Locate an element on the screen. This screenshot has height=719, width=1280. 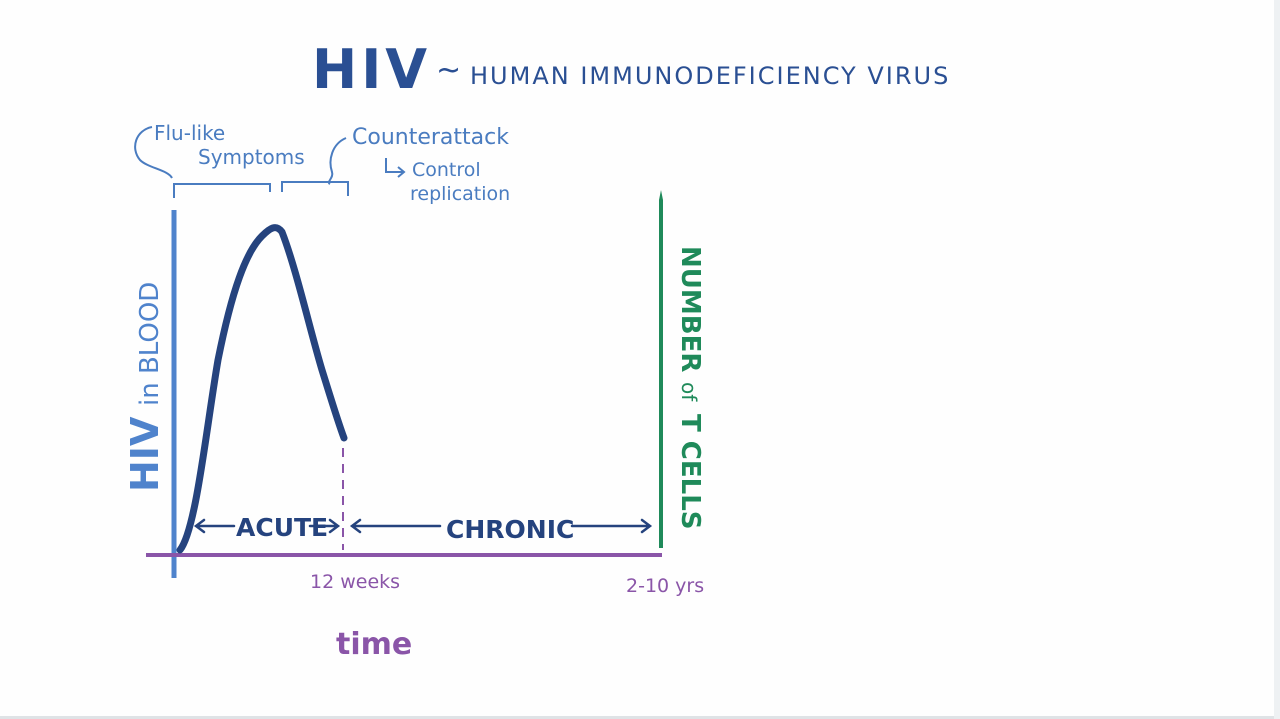
right-y-axis-label: NUMBER of T CELLS is located at coordinates (690, 388).